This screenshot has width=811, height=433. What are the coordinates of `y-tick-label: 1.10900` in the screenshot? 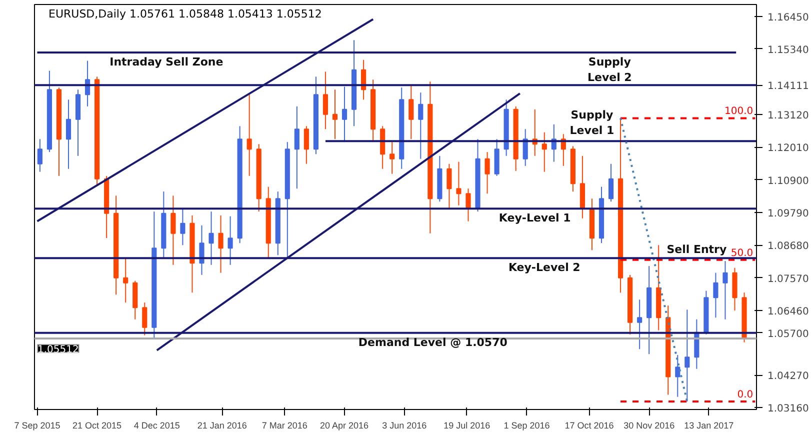 It's located at (788, 181).